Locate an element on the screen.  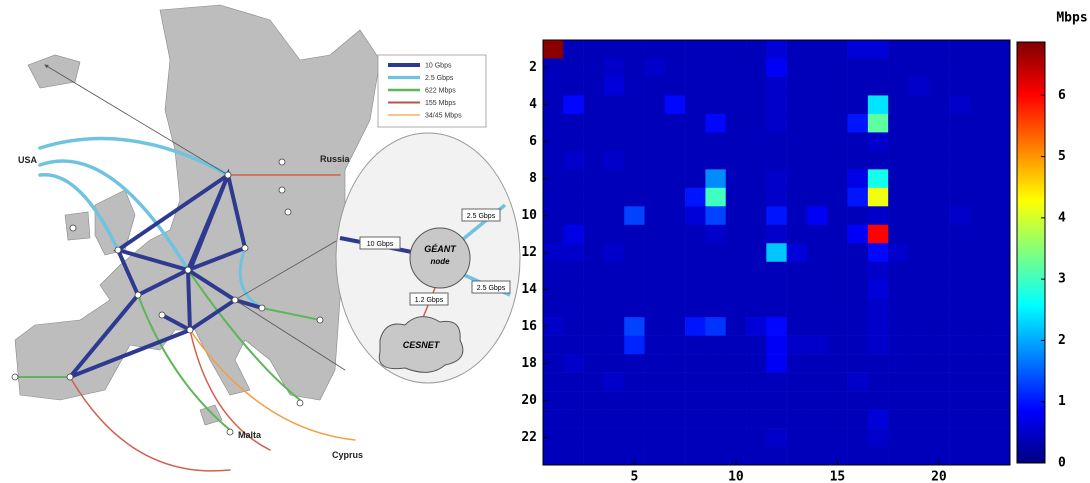
legend-label: 34/45 Mbps is located at coordinates (443, 116).